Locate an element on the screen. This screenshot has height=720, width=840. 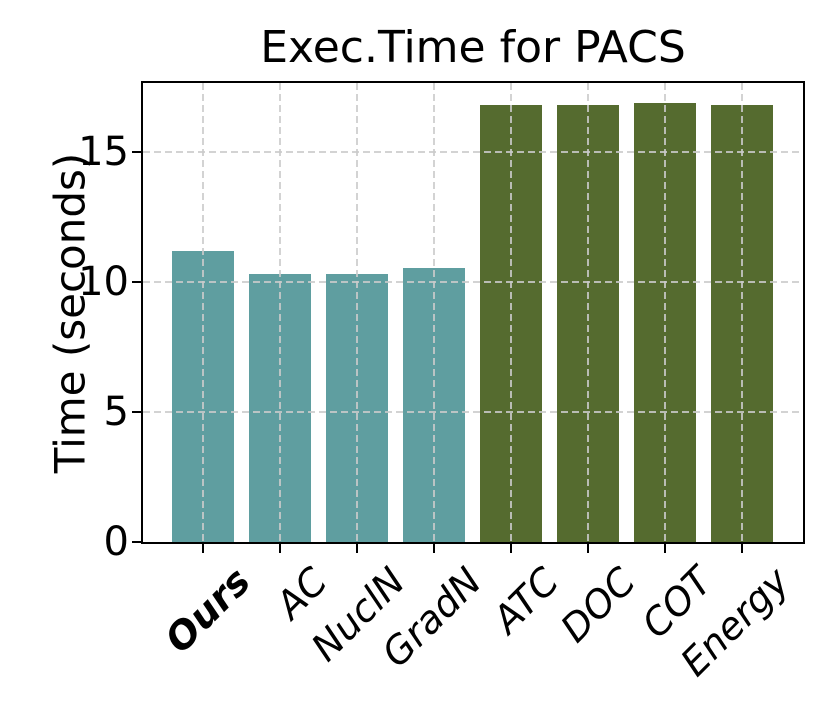
chart-title: Exec.Time for PACS is located at coordinates (473, 47).